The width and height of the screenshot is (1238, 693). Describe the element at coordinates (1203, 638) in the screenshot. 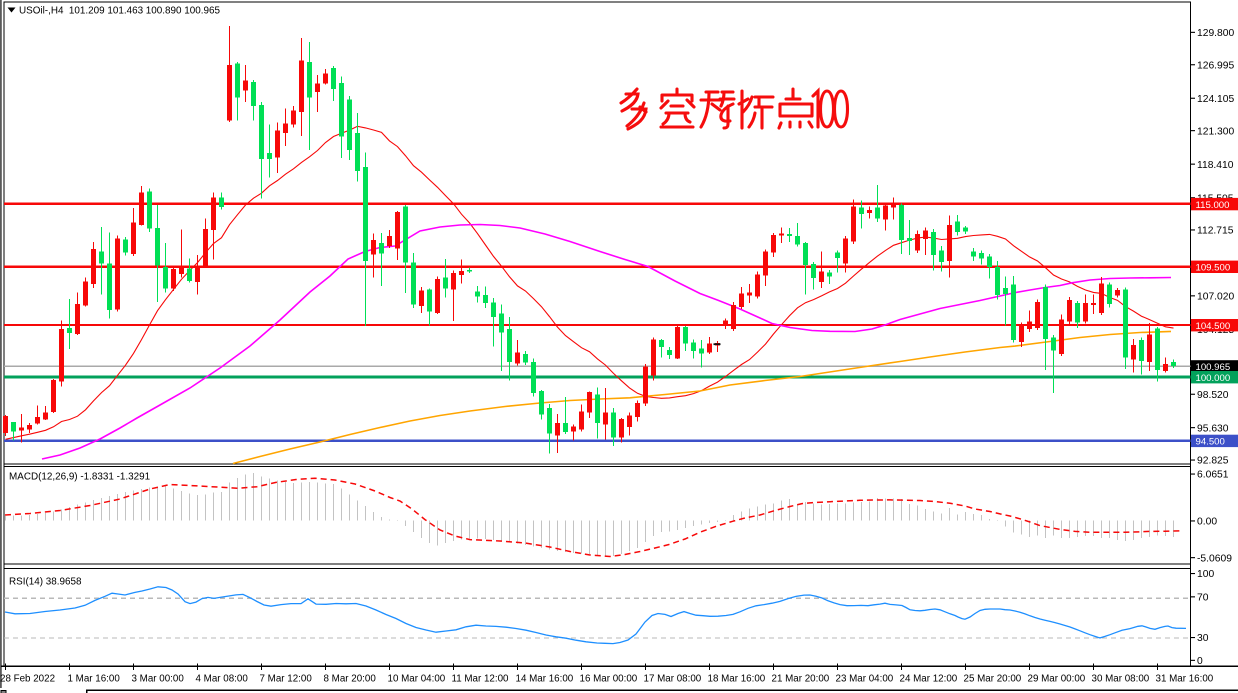

I see `svg-text: 30` at that location.